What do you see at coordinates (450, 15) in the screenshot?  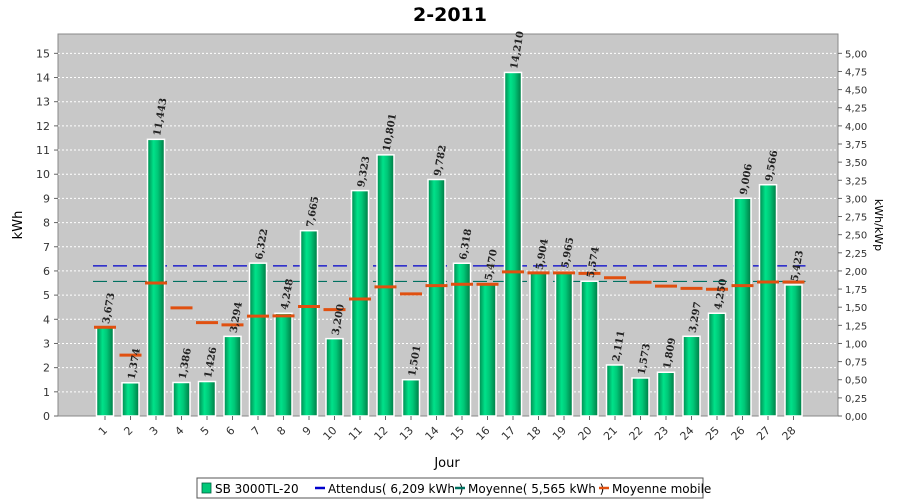 I see `chart-title: 2-2011` at bounding box center [450, 15].